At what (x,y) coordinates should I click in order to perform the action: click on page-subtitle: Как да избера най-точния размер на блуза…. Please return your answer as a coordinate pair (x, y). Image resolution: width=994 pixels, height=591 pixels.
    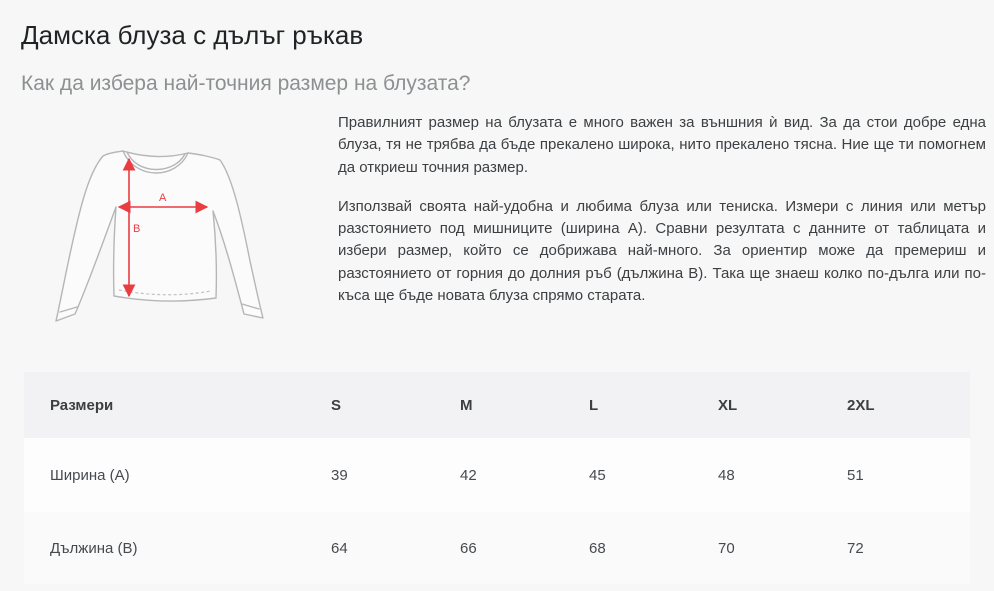
    Looking at the image, I should click on (246, 83).